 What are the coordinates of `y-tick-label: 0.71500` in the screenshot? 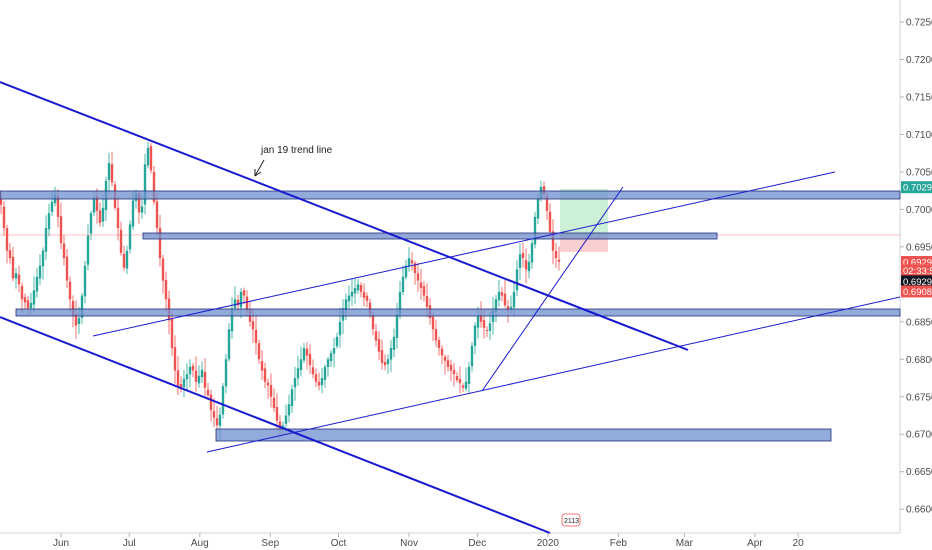 It's located at (919, 97).